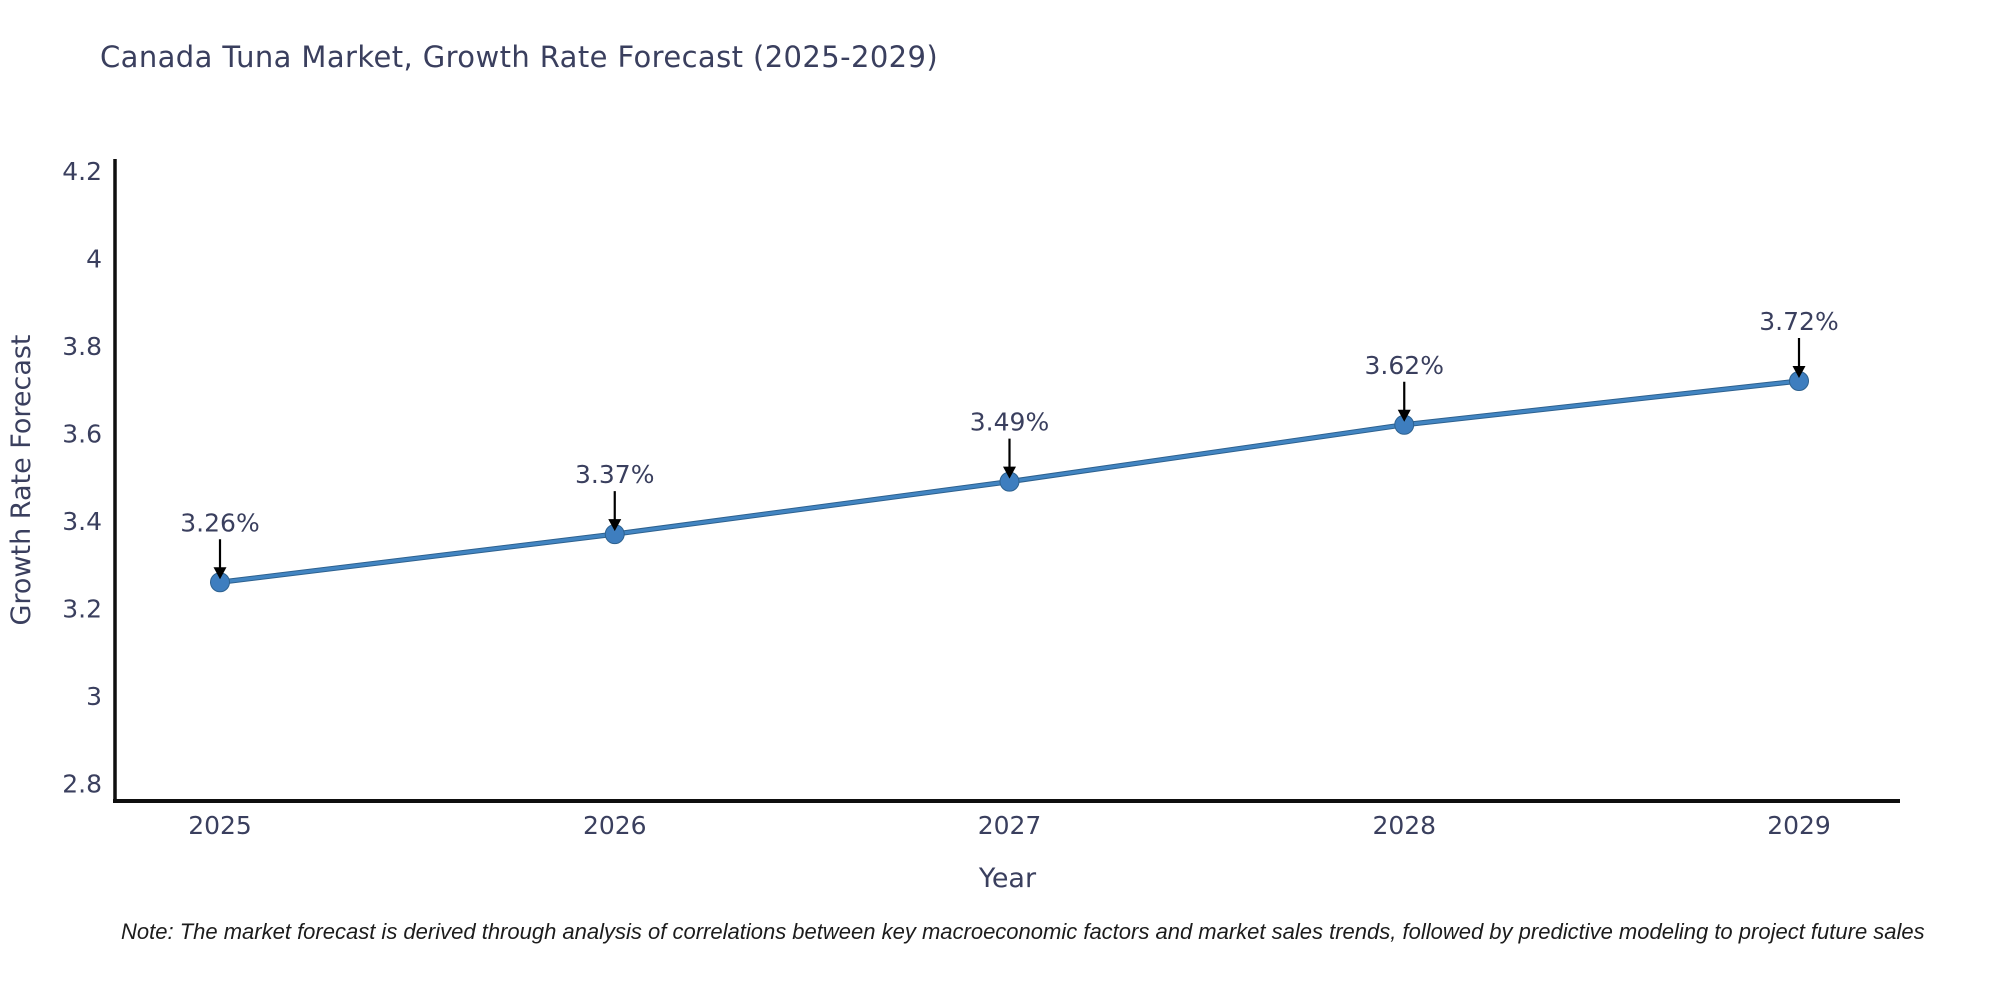 The width and height of the screenshot is (2000, 1000). What do you see at coordinates (1007, 878) in the screenshot?
I see `x-axis-title: Year` at bounding box center [1007, 878].